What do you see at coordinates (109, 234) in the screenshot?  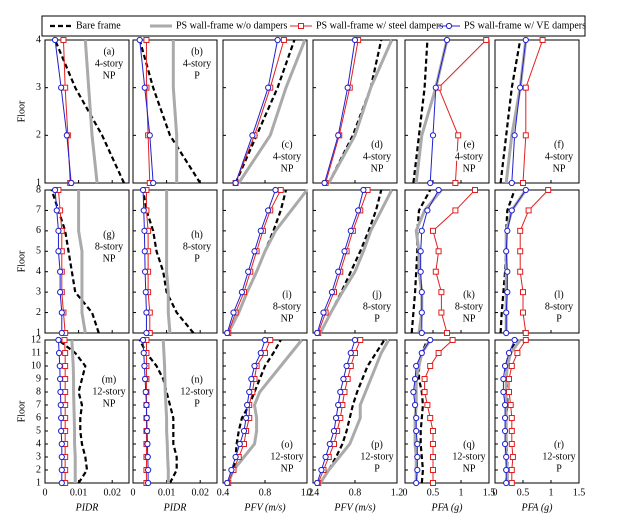 I see `panel-annotation: (g)` at bounding box center [109, 234].